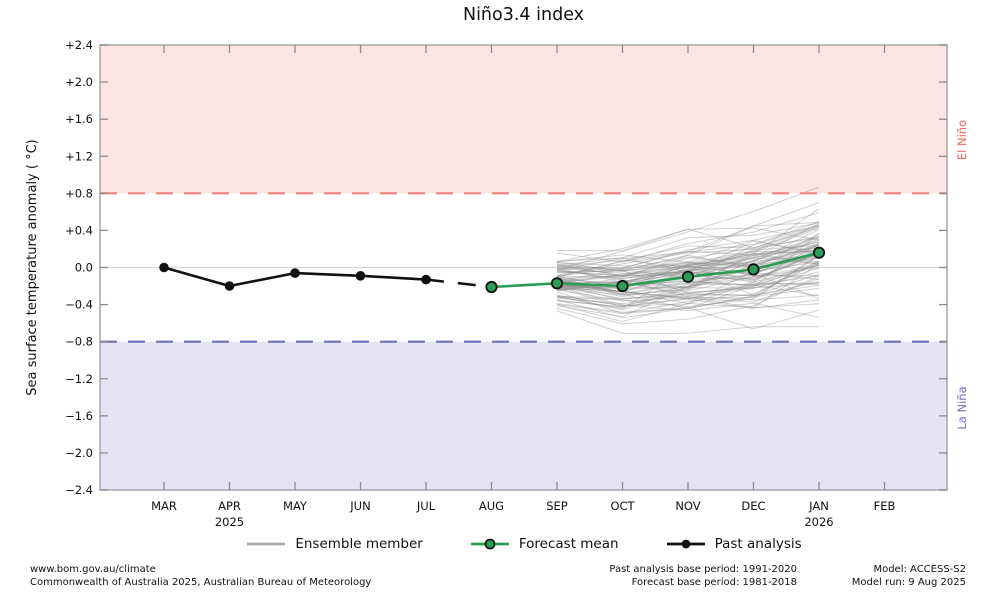 The width and height of the screenshot is (997, 598). Describe the element at coordinates (84, 268) in the screenshot. I see `y-tick-label: 0.0` at that location.